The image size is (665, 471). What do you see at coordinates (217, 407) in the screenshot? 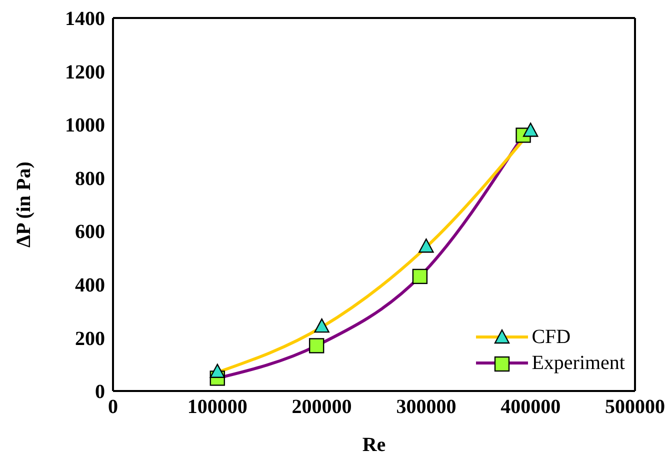
I see `x-tick-label: 100000` at bounding box center [217, 407].